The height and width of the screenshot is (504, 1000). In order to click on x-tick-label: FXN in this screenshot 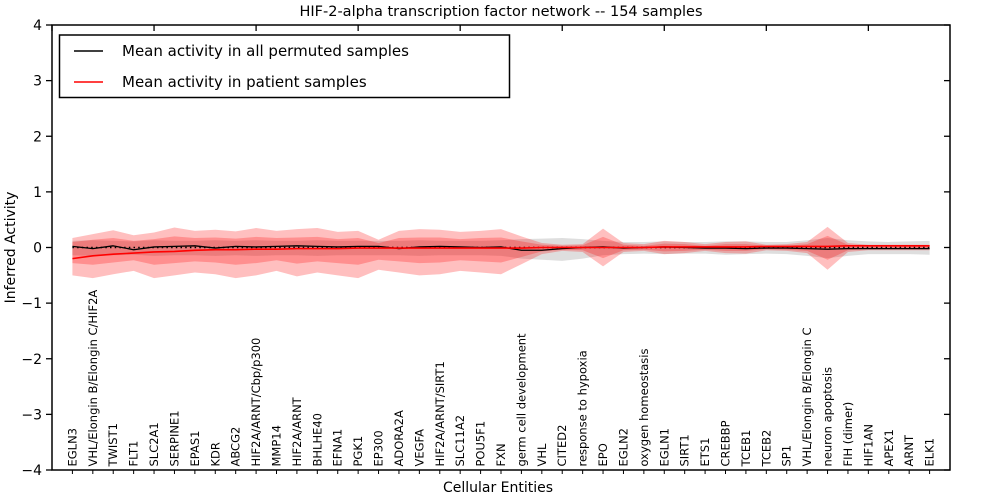, I will do `click(501, 454)`.